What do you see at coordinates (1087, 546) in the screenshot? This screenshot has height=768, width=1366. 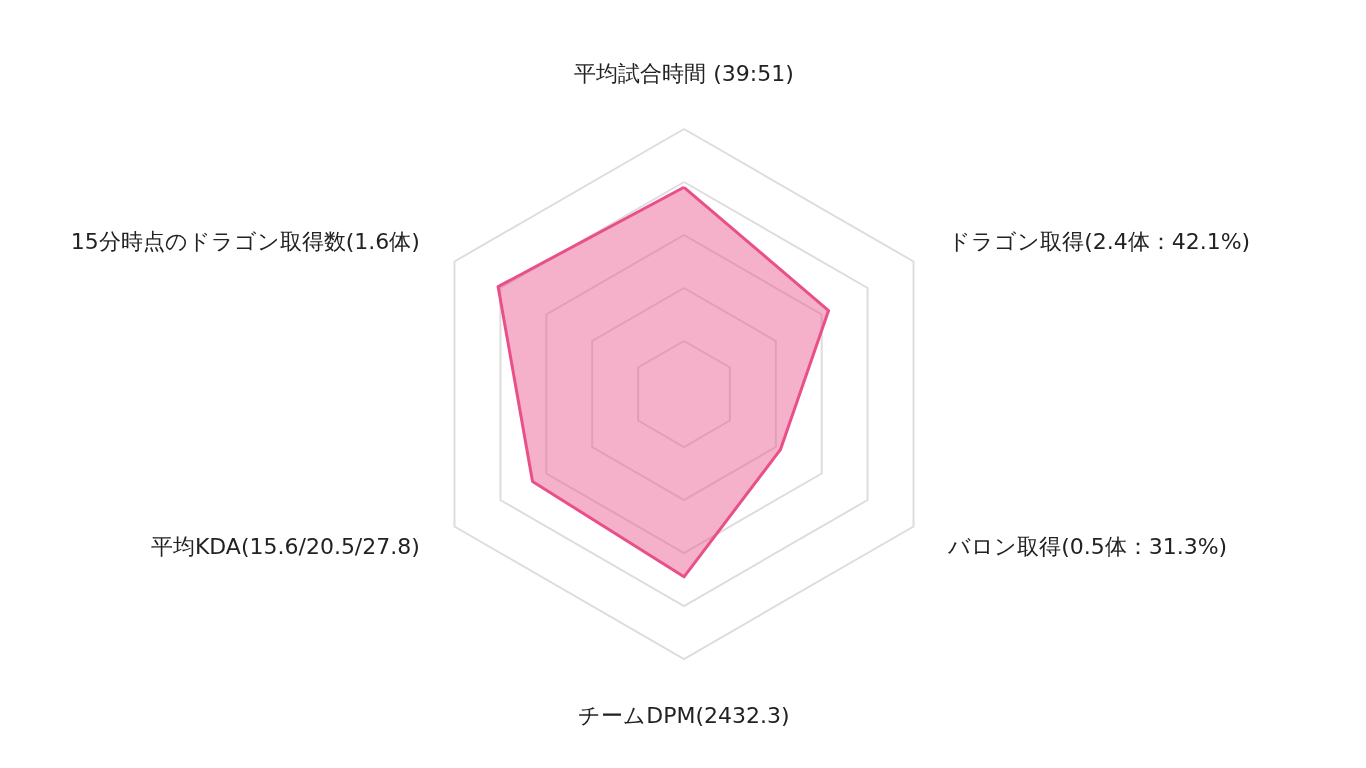 I see `spoke-label: バロン取得(0.5体：31.3%)` at bounding box center [1087, 546].